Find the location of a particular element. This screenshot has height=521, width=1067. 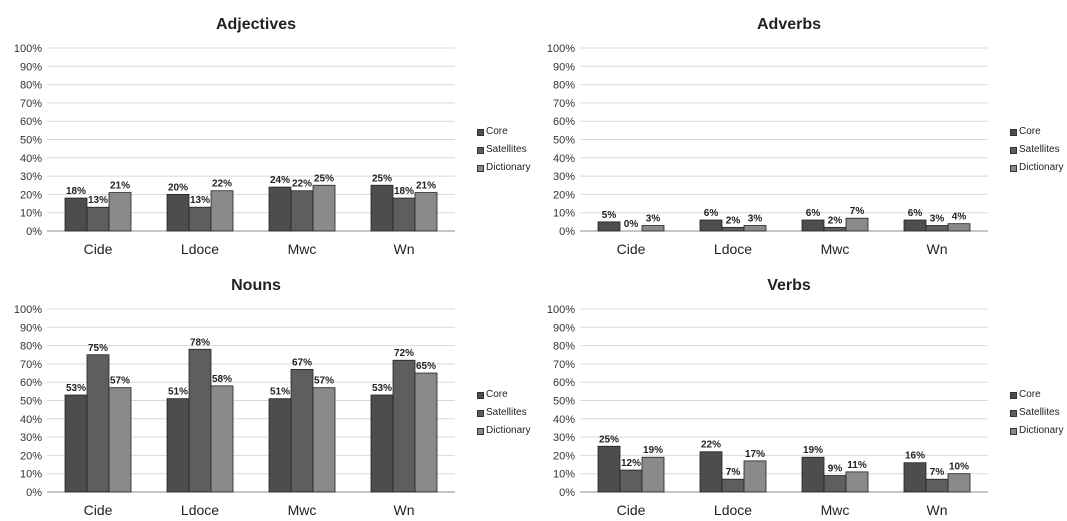

data-label: 19% is located at coordinates (813, 450).